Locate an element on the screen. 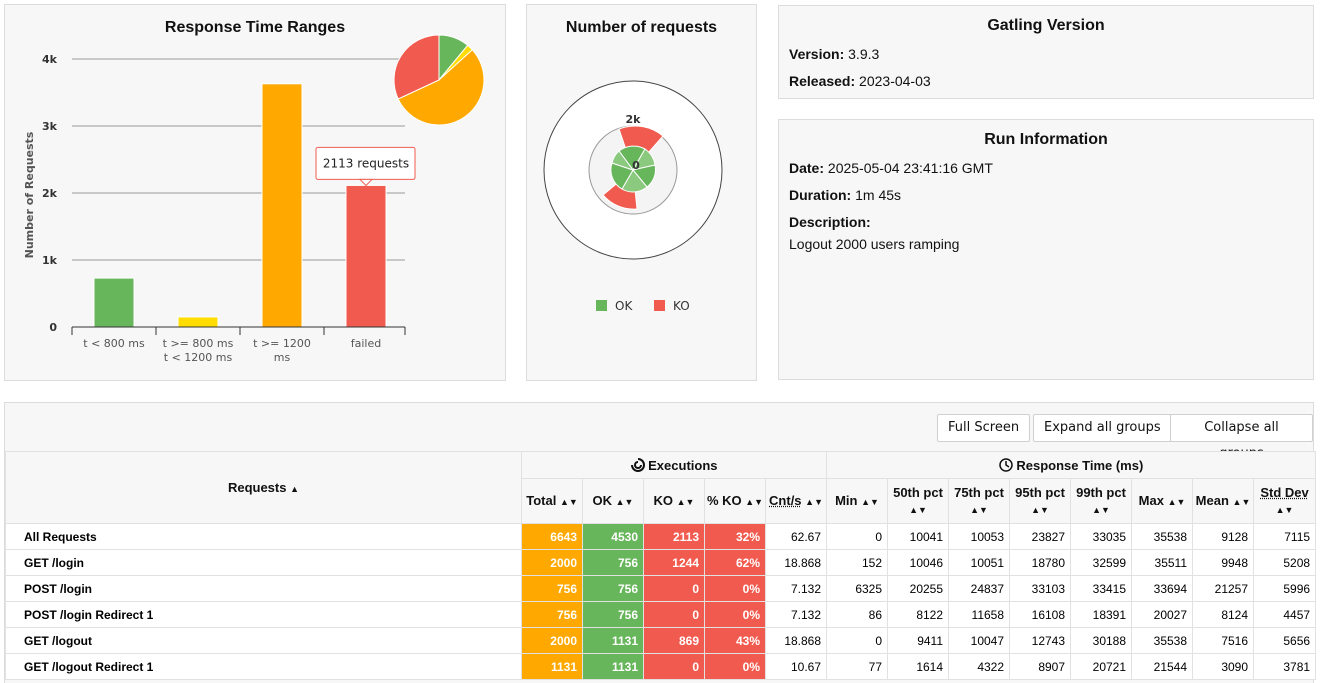  col-p75-label: 75th pct is located at coordinates (979, 492).